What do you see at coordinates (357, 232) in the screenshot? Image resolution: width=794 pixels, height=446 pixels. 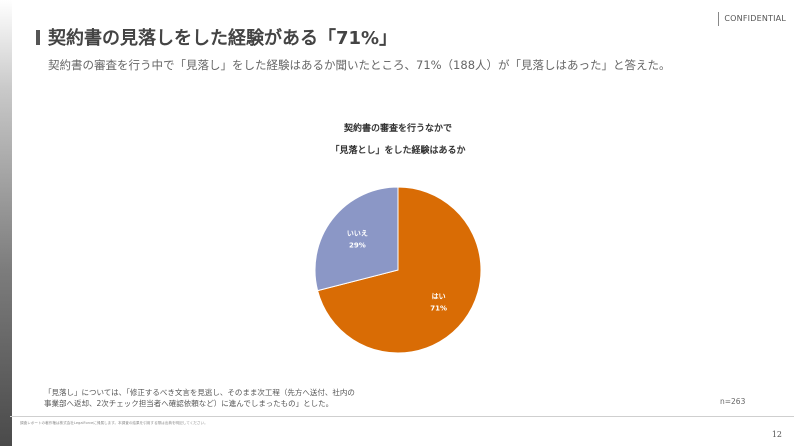 I see `pie-data-label-category: いいえ` at bounding box center [357, 232].